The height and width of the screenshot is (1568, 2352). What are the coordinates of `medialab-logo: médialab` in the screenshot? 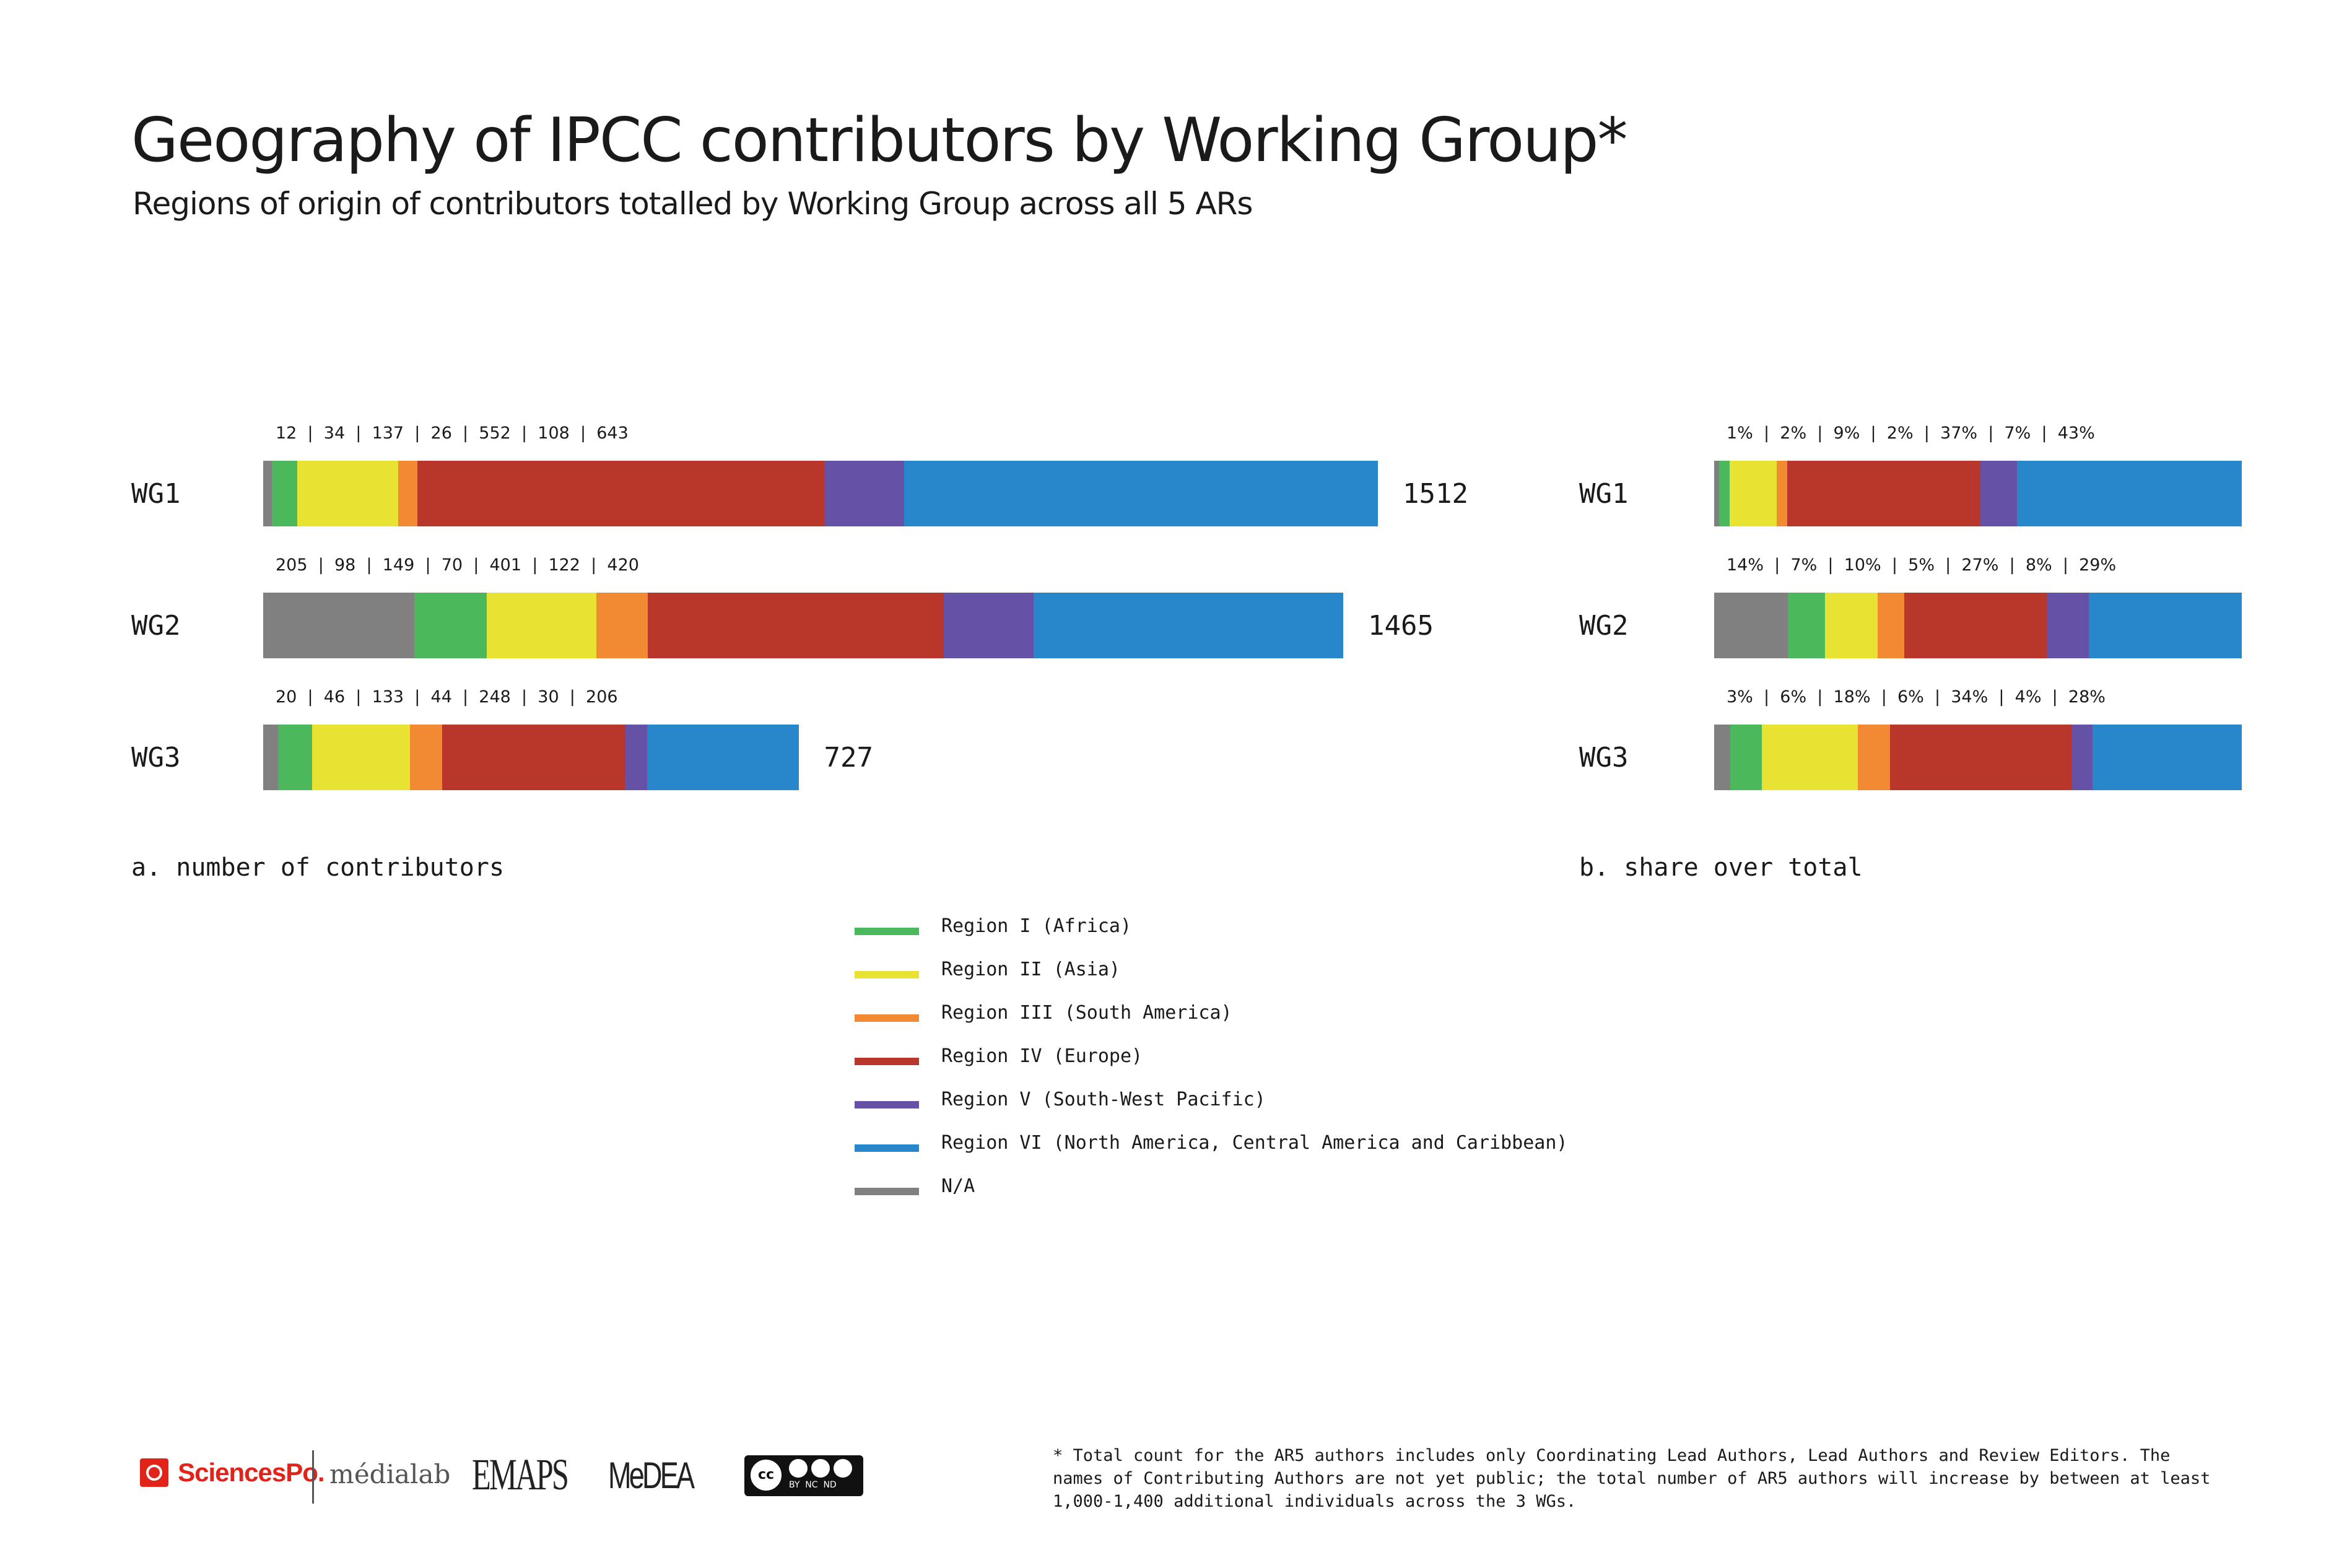 It's located at (390, 1474).